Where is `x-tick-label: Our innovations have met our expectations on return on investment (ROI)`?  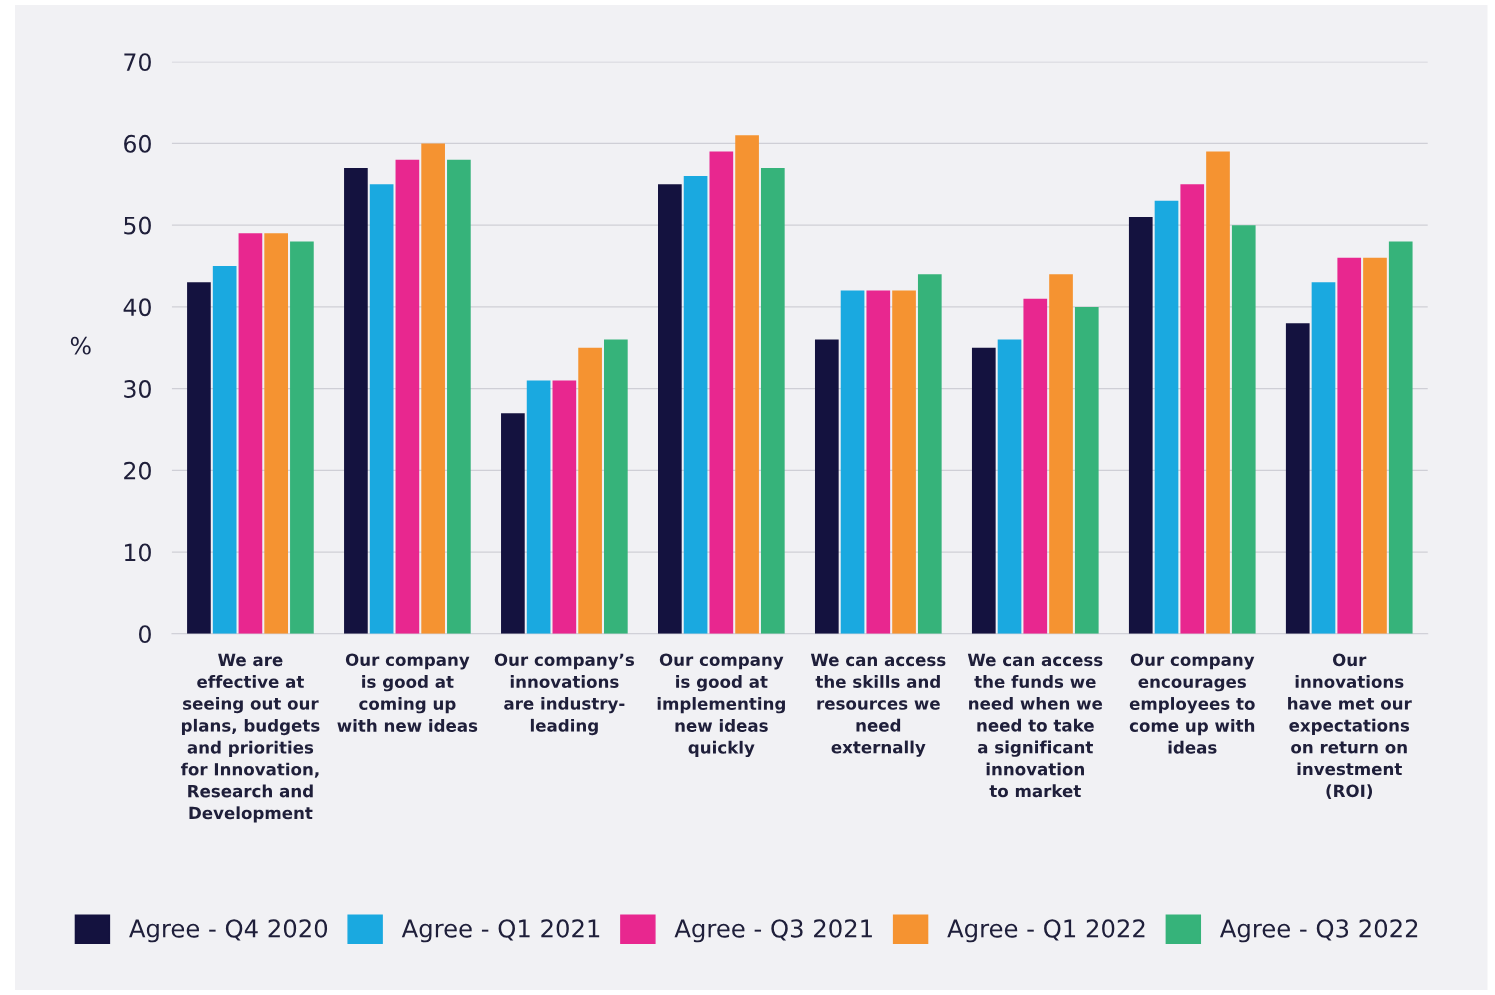 x-tick-label: Our innovations have met our expectations on return on investment (ROI) is located at coordinates (1350, 726).